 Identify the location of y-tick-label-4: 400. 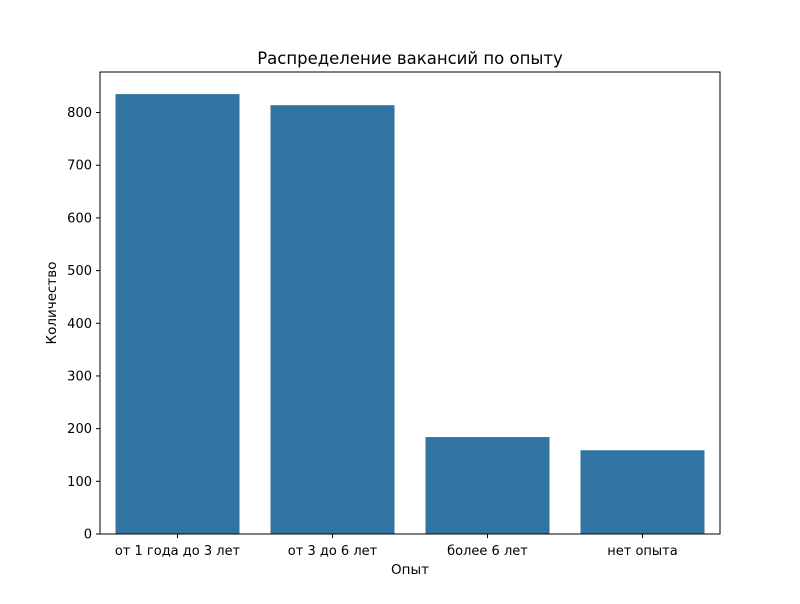
(79, 324).